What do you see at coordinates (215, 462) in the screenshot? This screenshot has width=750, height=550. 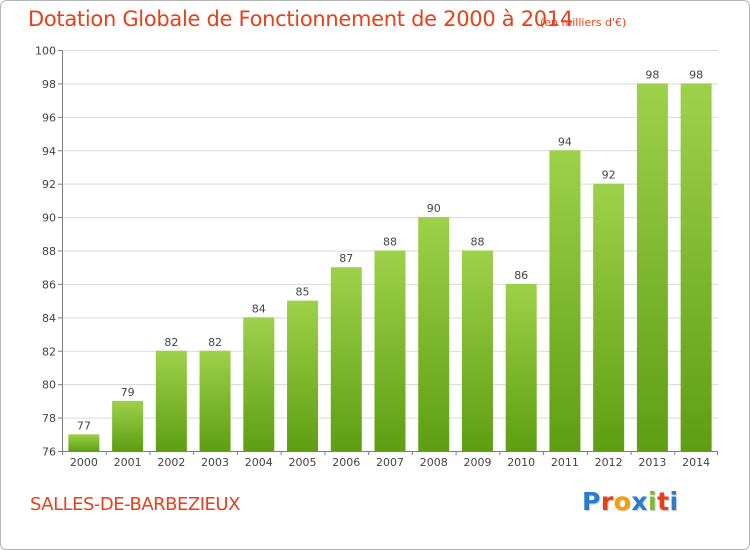 I see `x-tick-label: 2003` at bounding box center [215, 462].